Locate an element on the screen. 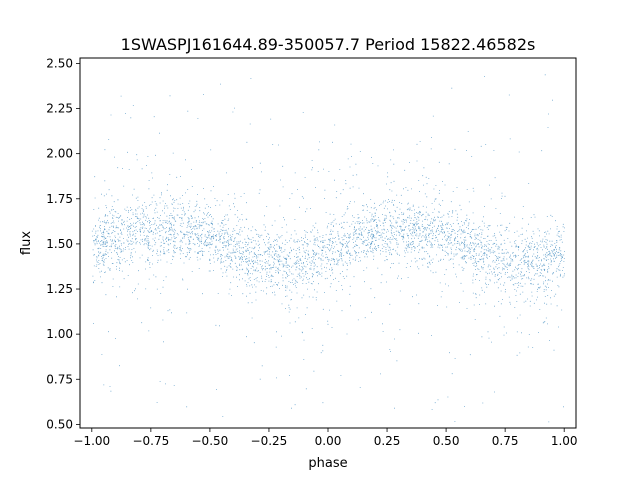  y-tick-label: 2.50 is located at coordinates (59, 63).